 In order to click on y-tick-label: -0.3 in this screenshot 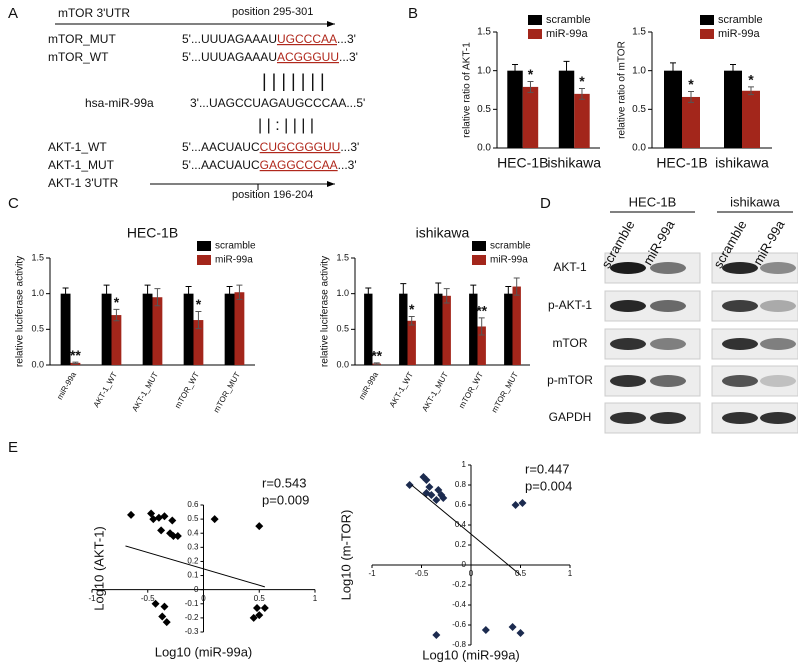, I will do `click(192, 631)`.